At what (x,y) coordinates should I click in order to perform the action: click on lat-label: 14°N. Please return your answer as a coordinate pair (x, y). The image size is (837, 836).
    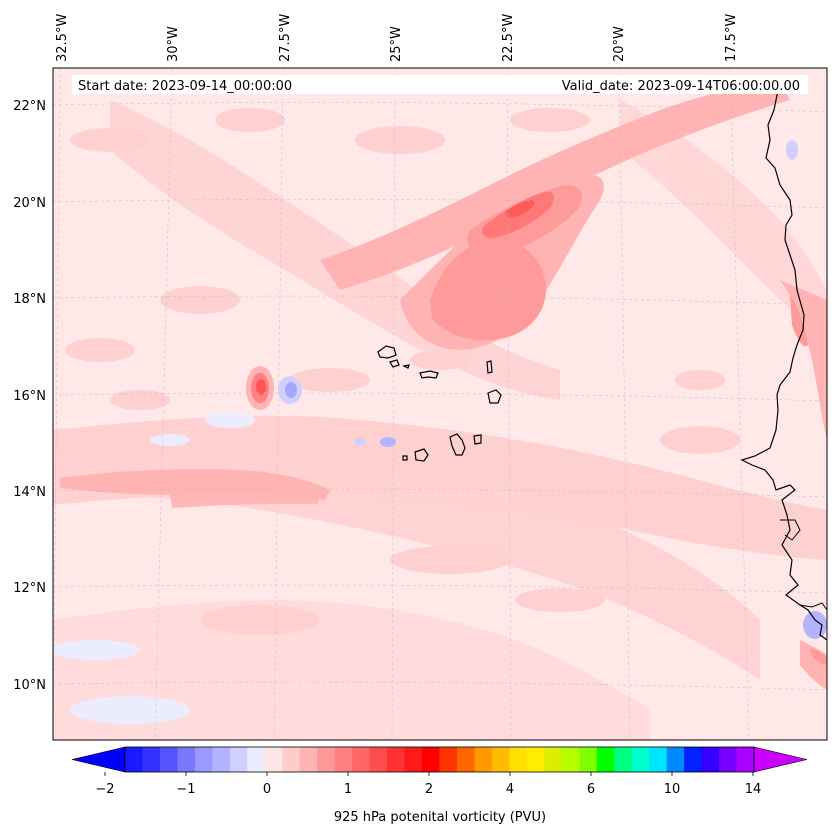
    Looking at the image, I should click on (29, 492).